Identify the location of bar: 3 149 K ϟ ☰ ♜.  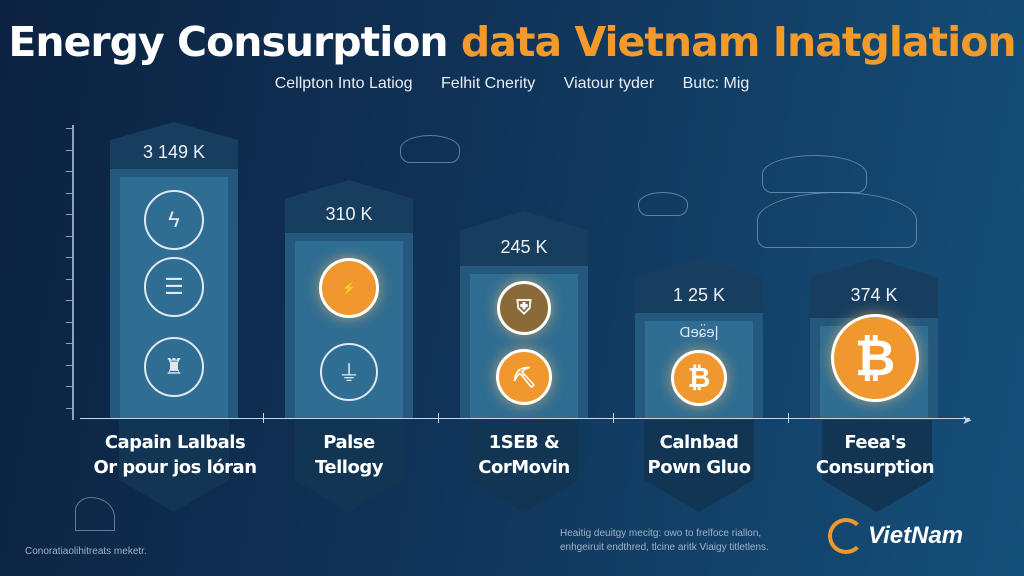
(174, 270).